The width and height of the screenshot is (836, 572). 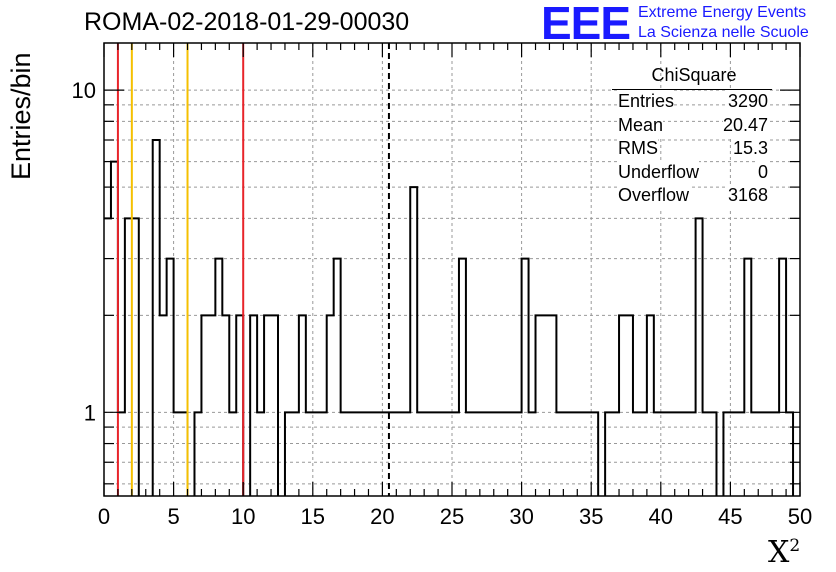 What do you see at coordinates (795, 546) in the screenshot?
I see `x-axis-label-sup: 2` at bounding box center [795, 546].